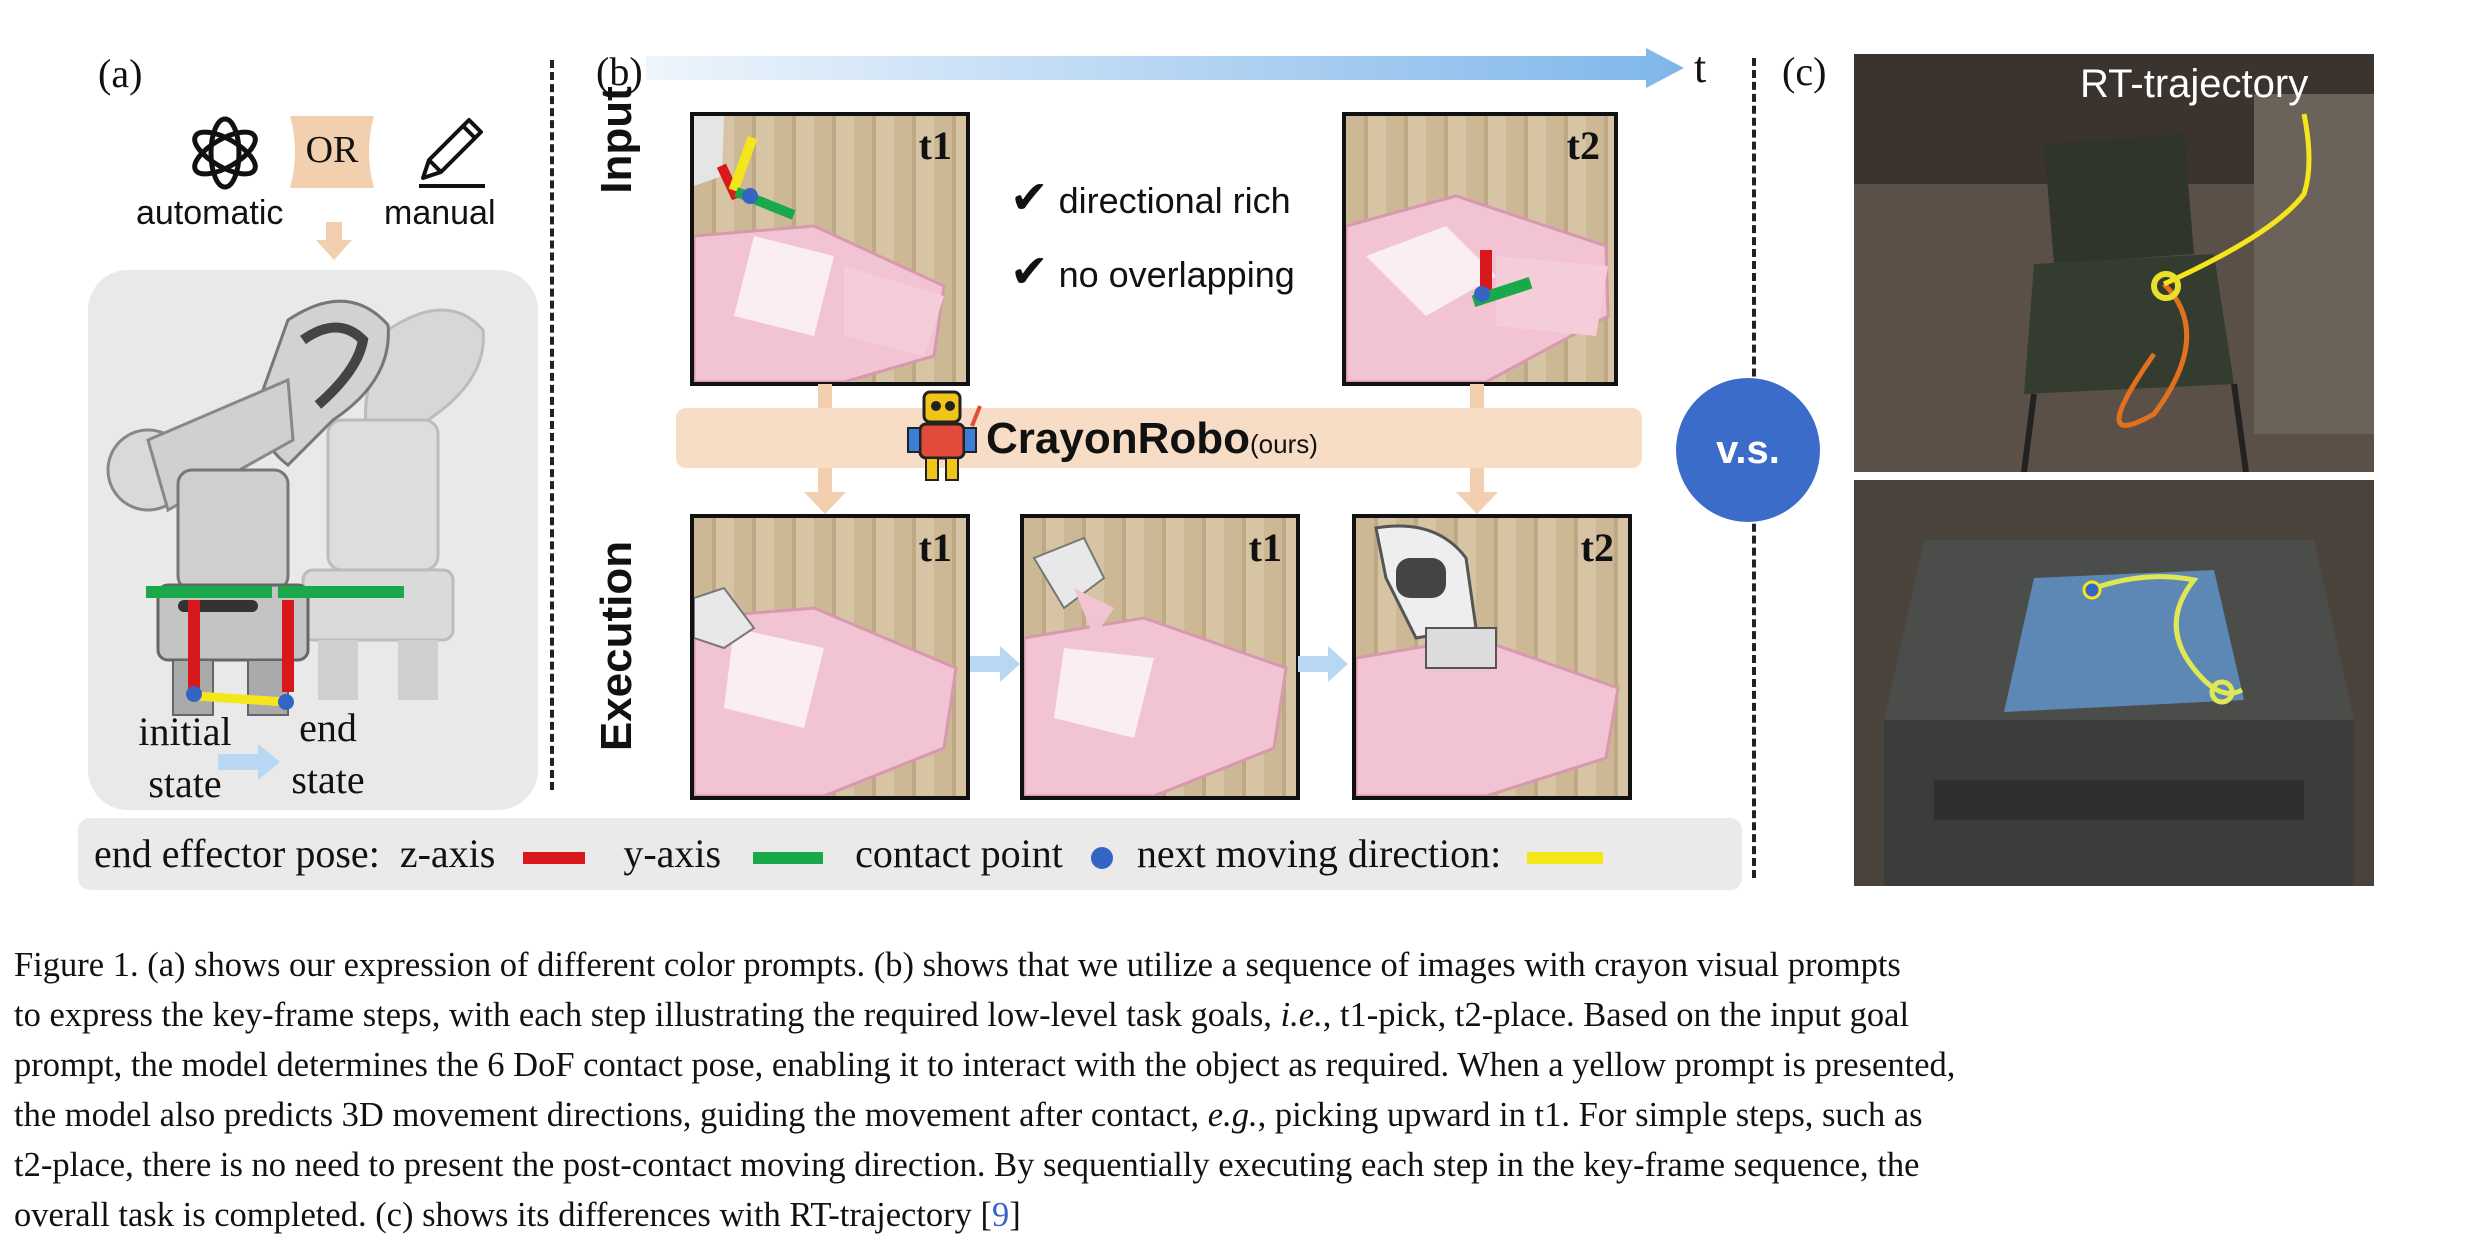 Image resolution: width=2484 pixels, height=1258 pixels. What do you see at coordinates (825, 398) in the screenshot?
I see `connector-t1-top` at bounding box center [825, 398].